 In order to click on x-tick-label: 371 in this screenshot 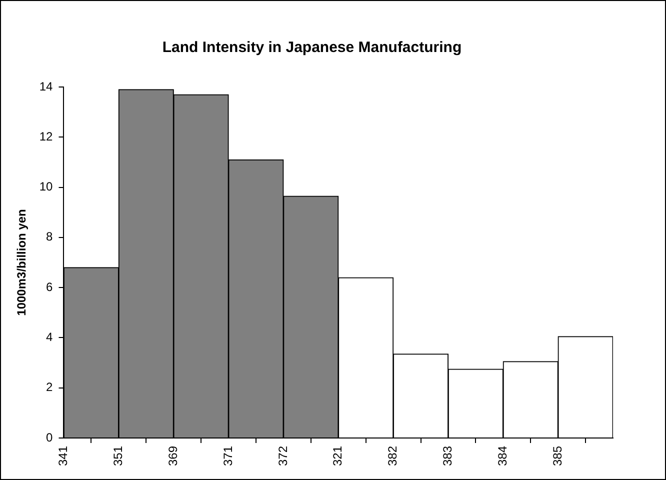, I will do `click(227, 456)`.